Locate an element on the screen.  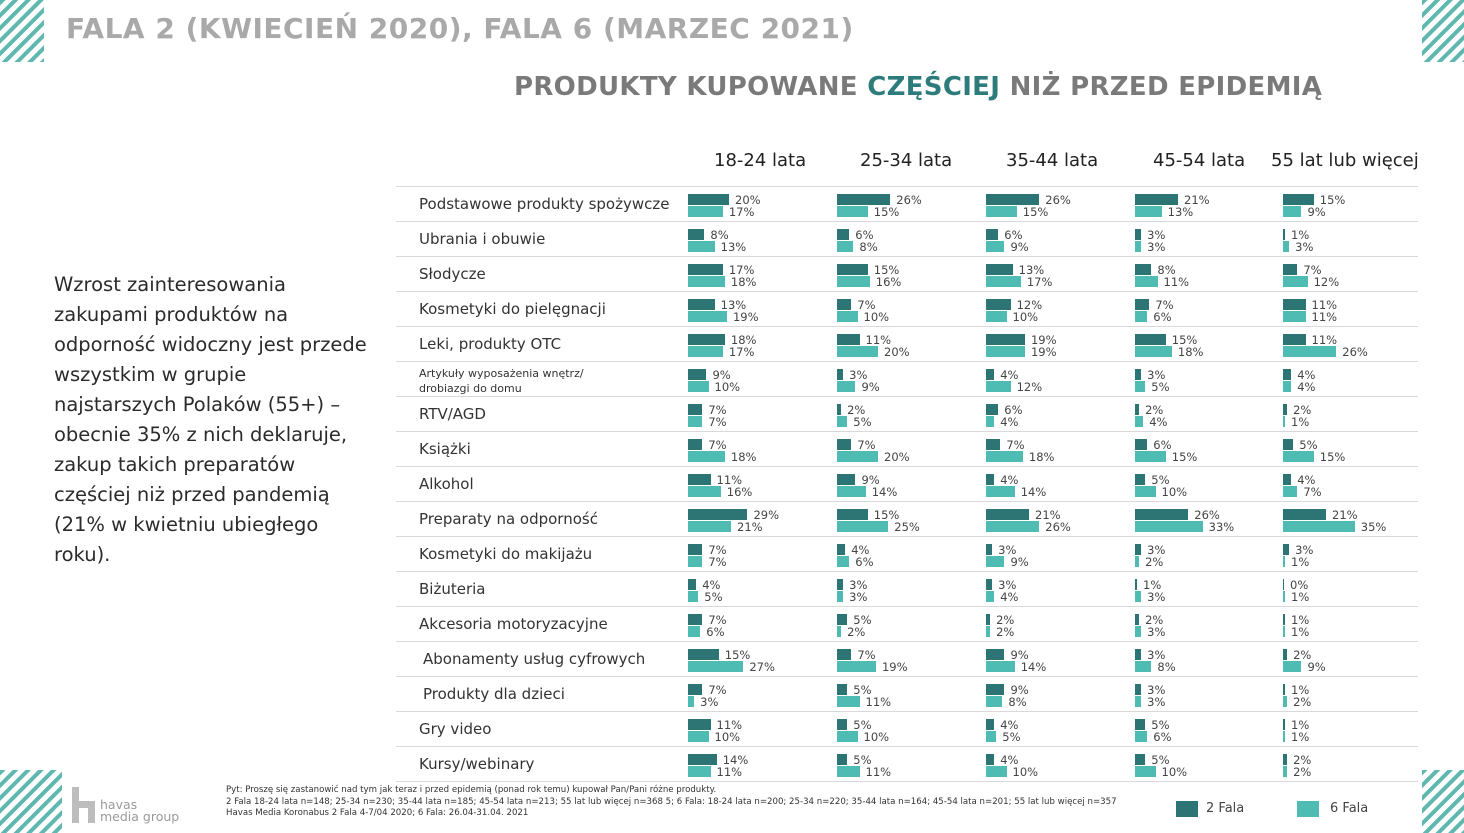
legend-swatch-fala6 is located at coordinates (1308, 809).